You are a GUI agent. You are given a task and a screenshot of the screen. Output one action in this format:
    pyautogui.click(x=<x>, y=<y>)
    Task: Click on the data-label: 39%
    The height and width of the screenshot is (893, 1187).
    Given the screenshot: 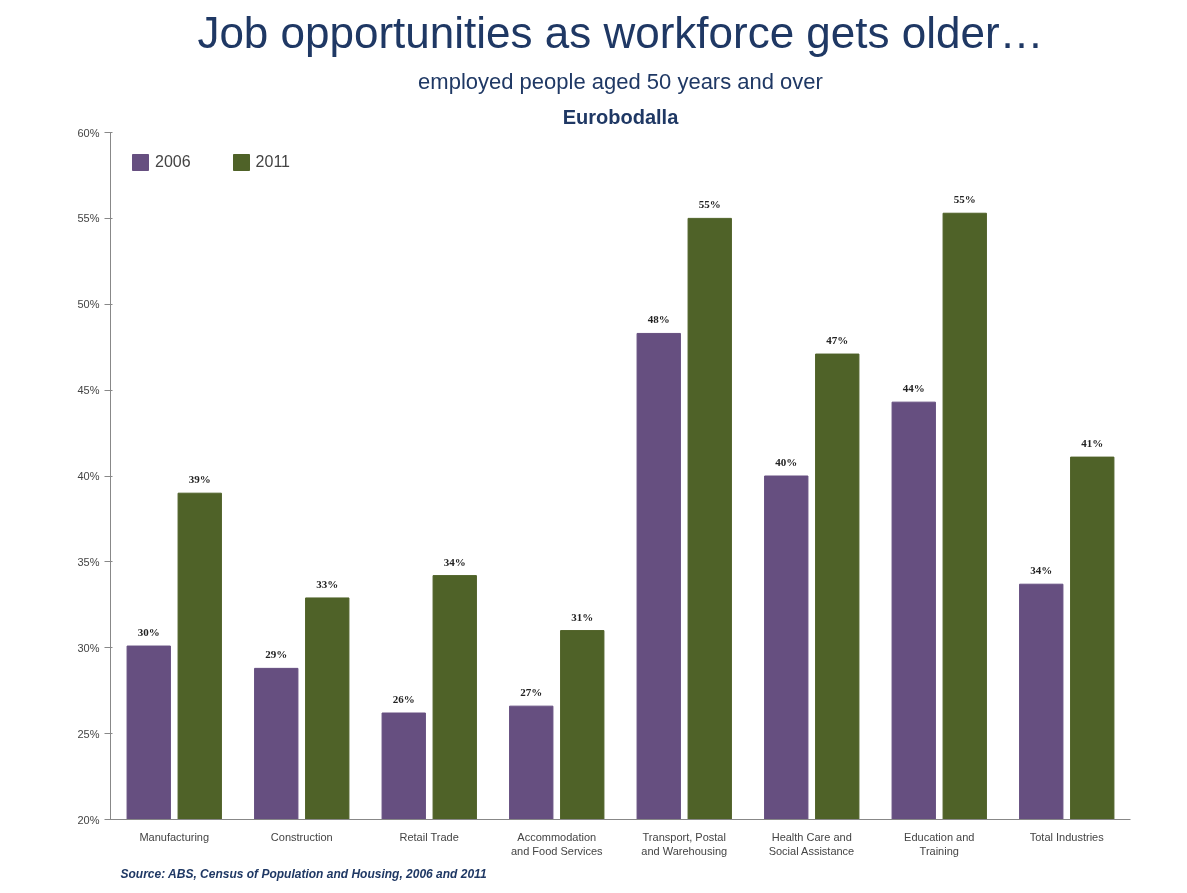 What is the action you would take?
    pyautogui.click(x=199, y=479)
    